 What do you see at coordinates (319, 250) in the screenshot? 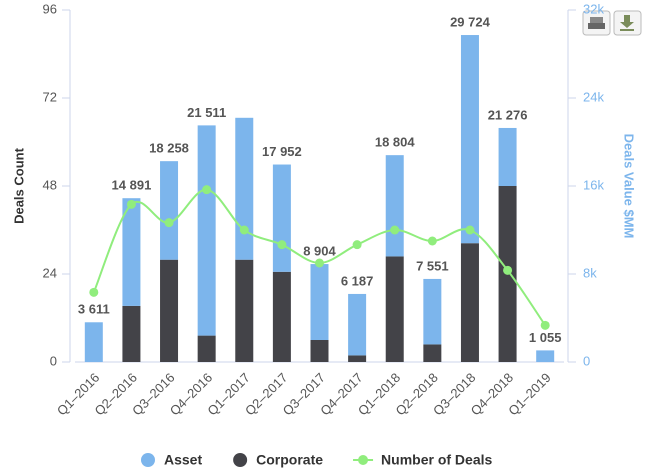
I see `total-label: 8 904` at bounding box center [319, 250].